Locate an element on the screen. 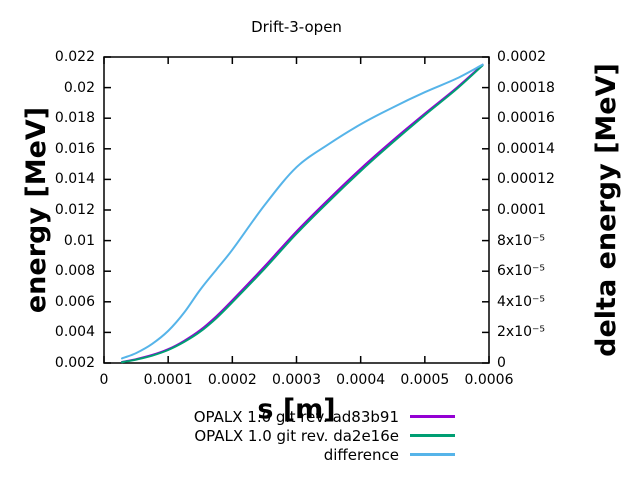 The image size is (640, 480). legend-label: OPALX 1.0 git rev. ad83b91 is located at coordinates (296, 416).